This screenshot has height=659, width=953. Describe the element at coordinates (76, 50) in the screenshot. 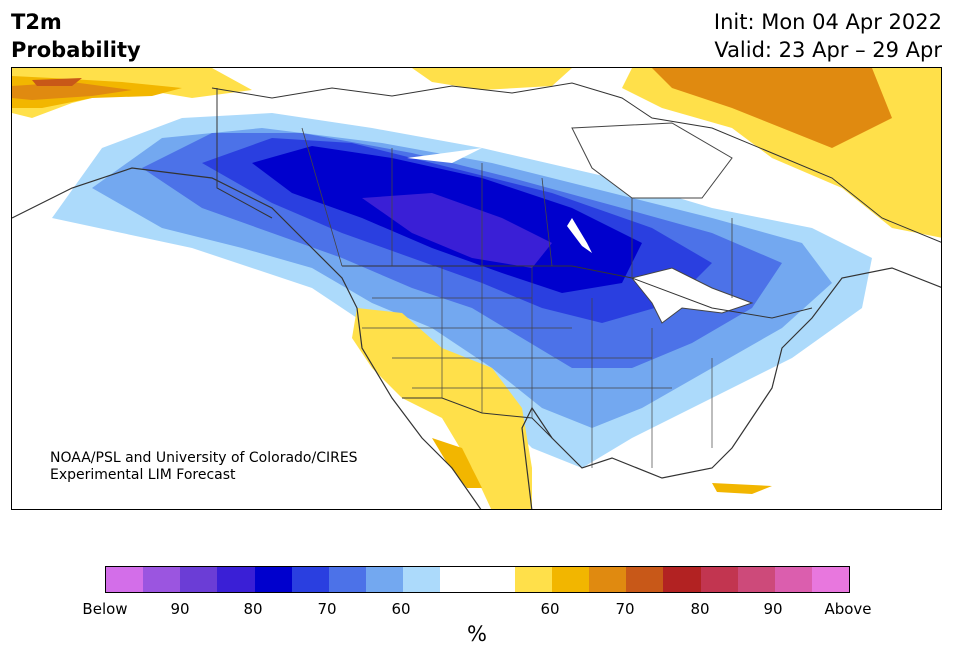

I see `title-line-2: Probability` at that location.